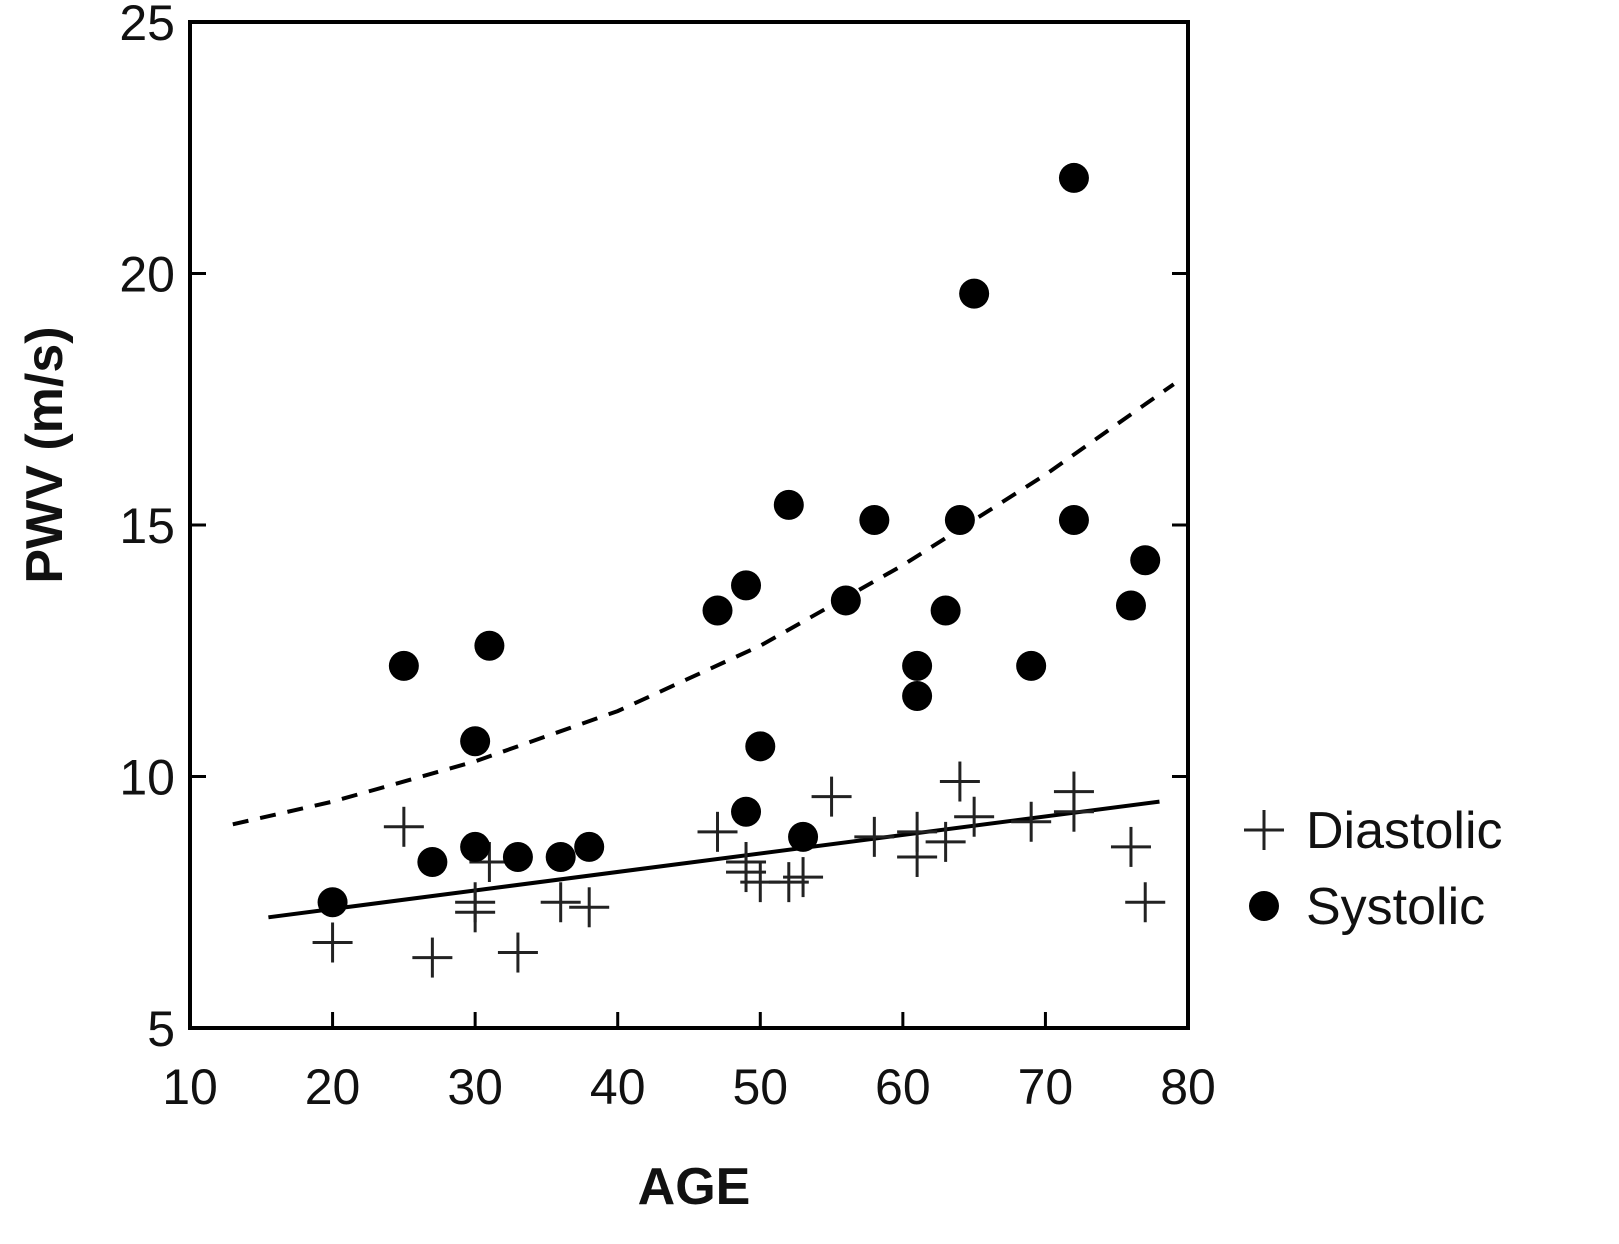  I want to click on diastolic-fit-line, so click(714, 859).